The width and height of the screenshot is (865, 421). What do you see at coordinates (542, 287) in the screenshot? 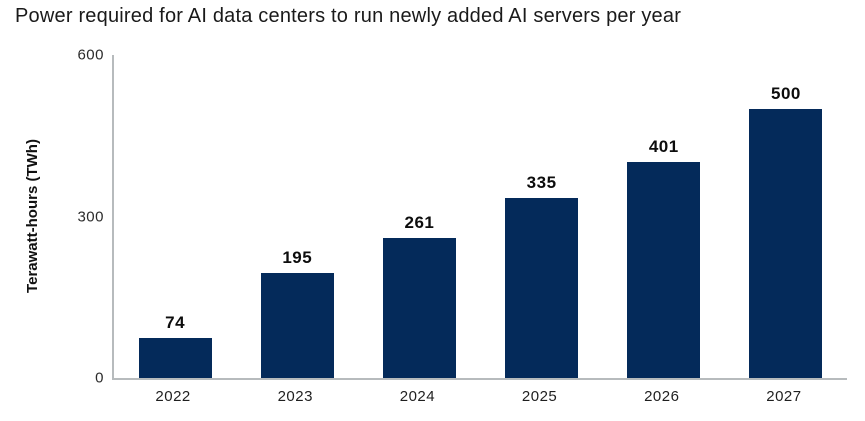
I see `bar-2025` at bounding box center [542, 287].